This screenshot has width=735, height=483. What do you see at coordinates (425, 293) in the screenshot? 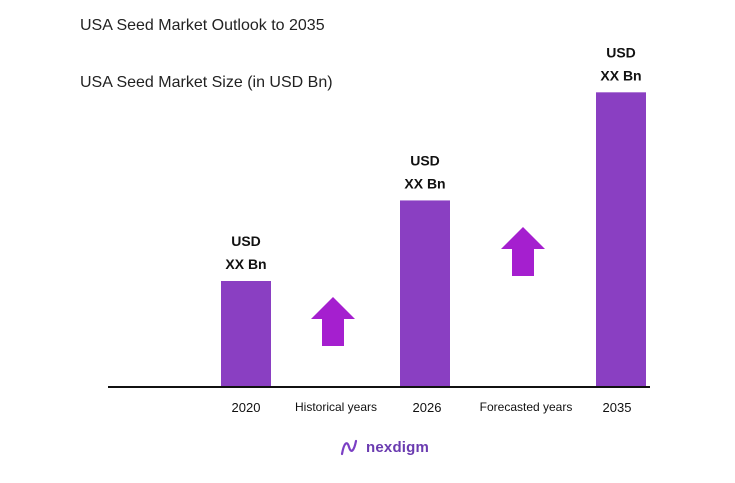
I see `bar-2026` at bounding box center [425, 293].